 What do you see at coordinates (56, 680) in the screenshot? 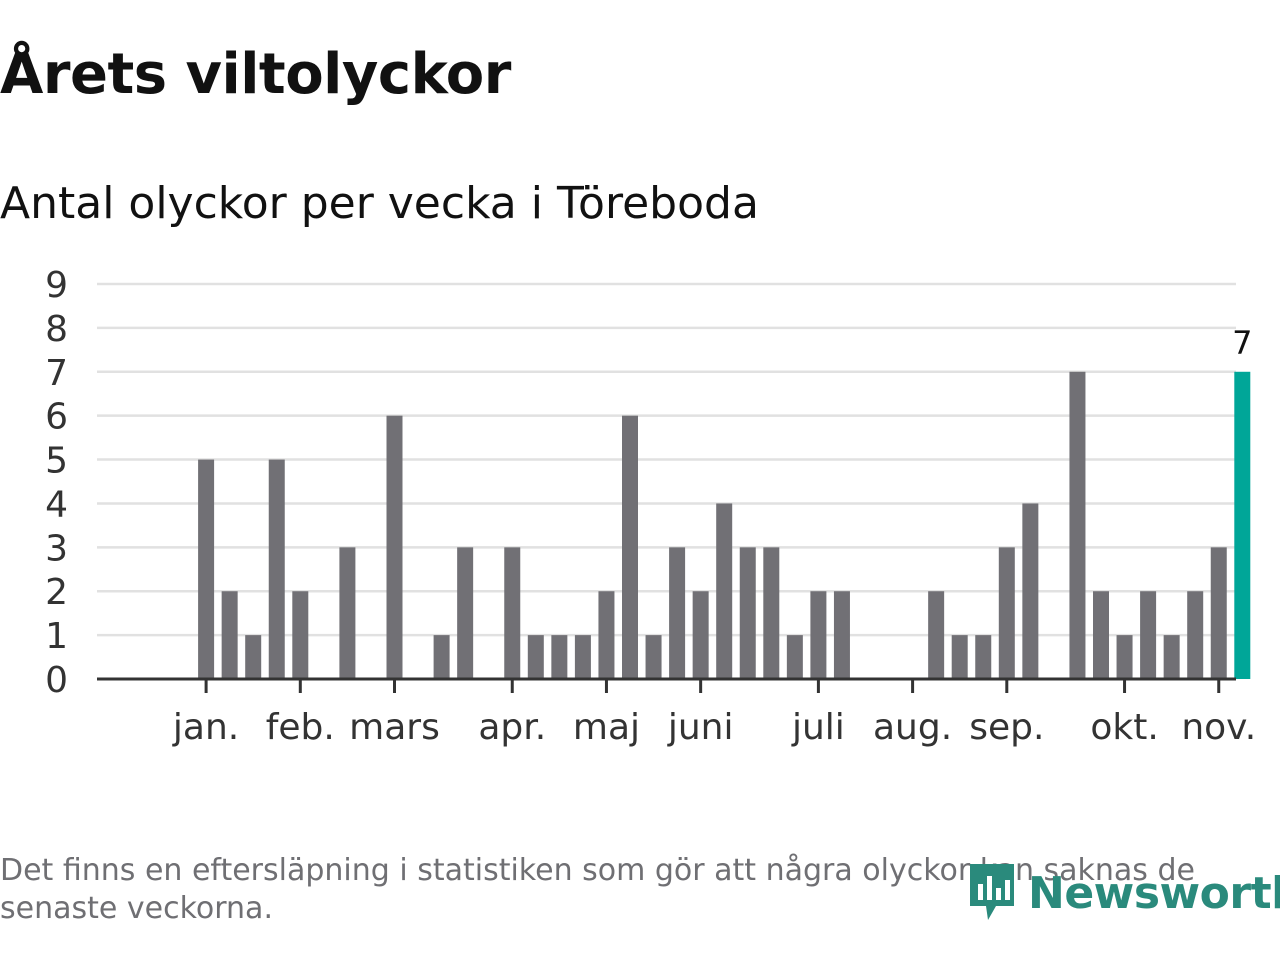
I see `y-tick-label: 0` at bounding box center [56, 680].